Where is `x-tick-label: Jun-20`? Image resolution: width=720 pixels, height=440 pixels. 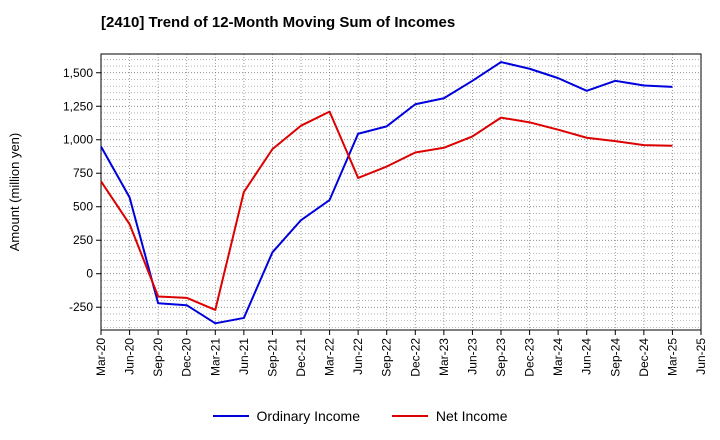 x-tick-label: Jun-20 is located at coordinates (130, 356).